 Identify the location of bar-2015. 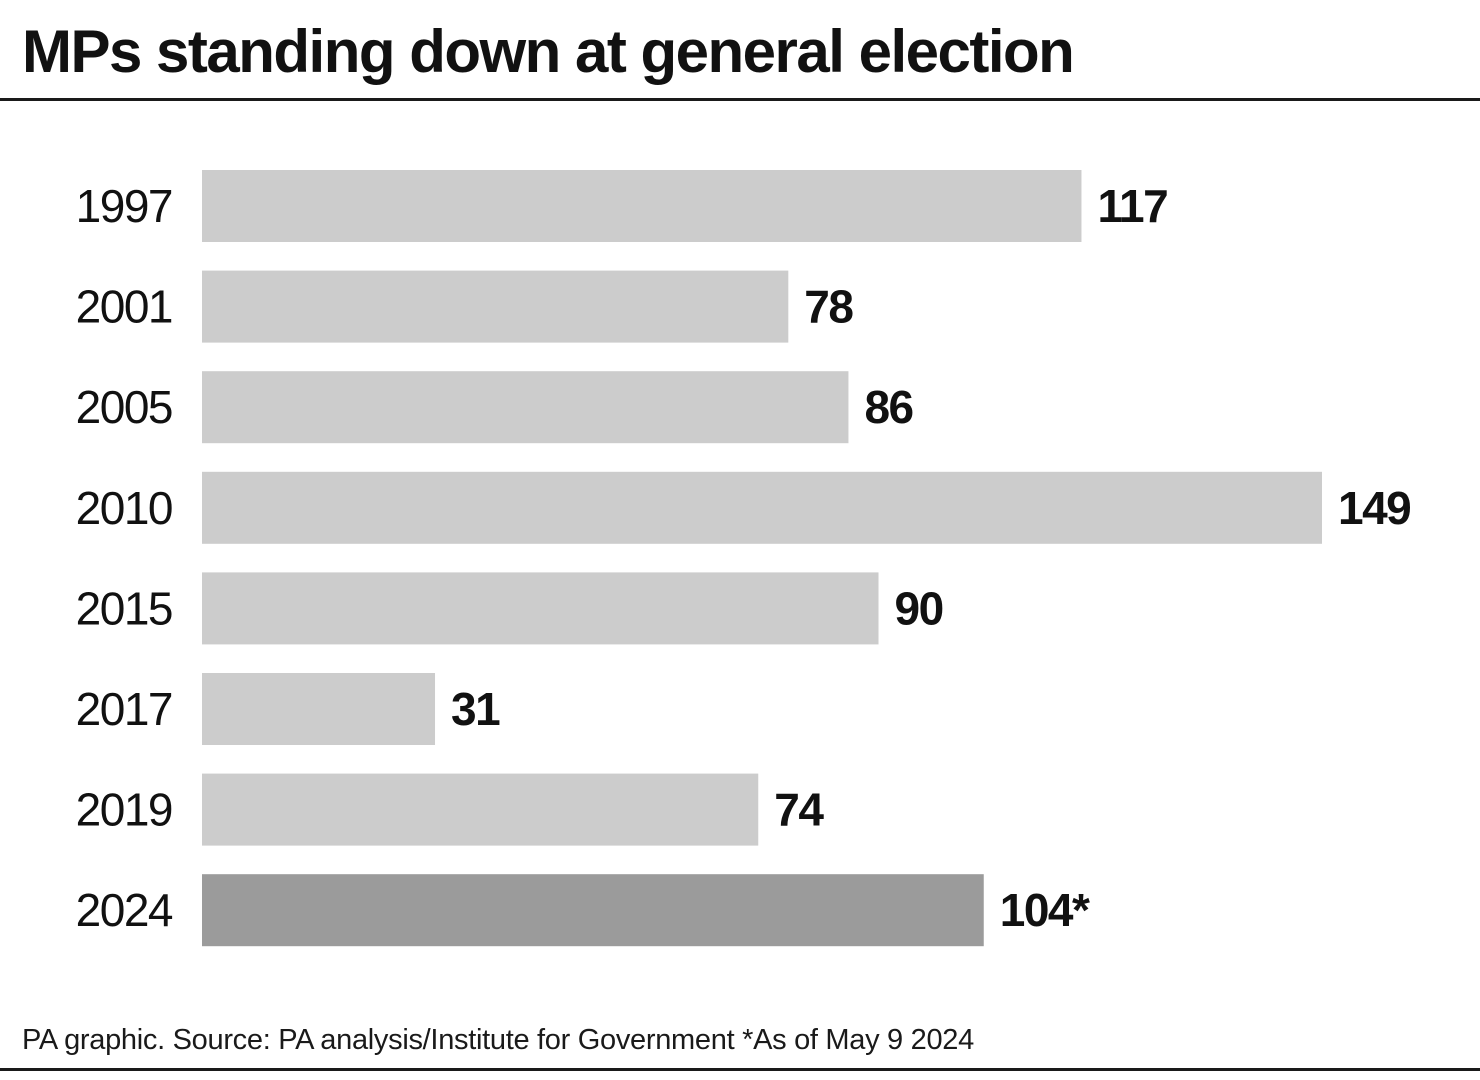
(540, 608).